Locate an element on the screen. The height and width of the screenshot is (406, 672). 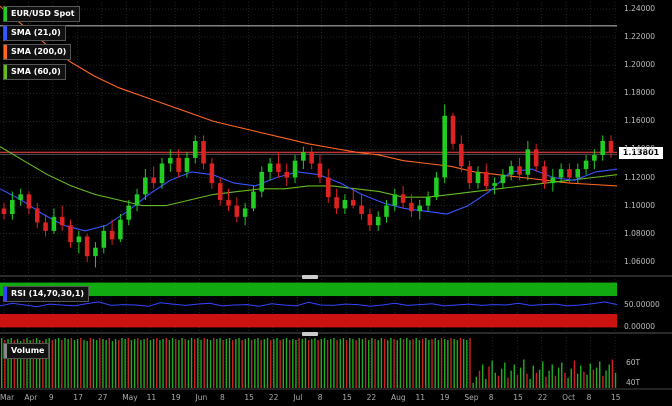
legend-swatch-volume is located at coordinates (5, 351).